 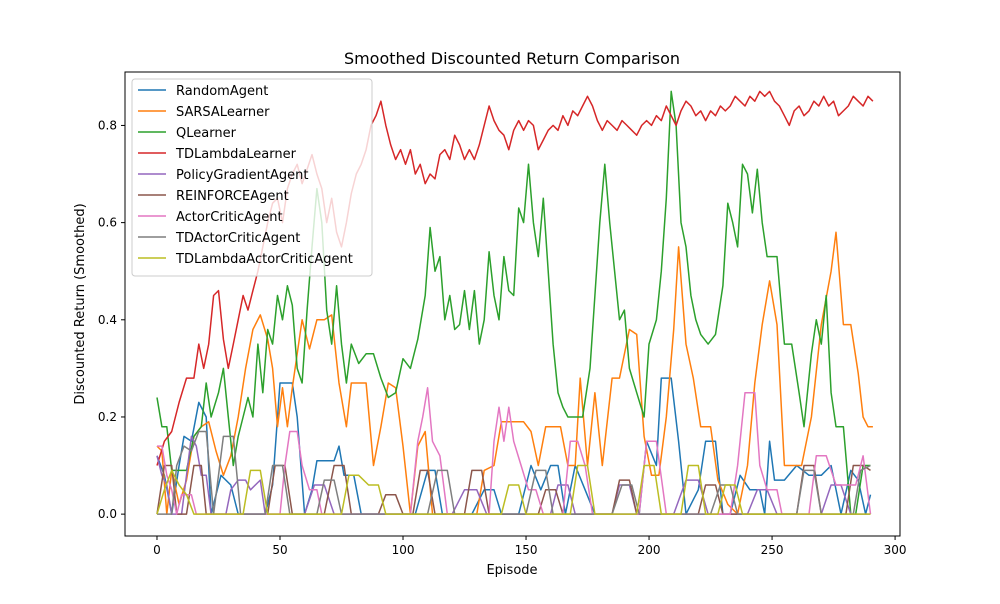 I want to click on x-axis-ticks: 0 50 100 150 200 250 300, so click(x=530, y=546).